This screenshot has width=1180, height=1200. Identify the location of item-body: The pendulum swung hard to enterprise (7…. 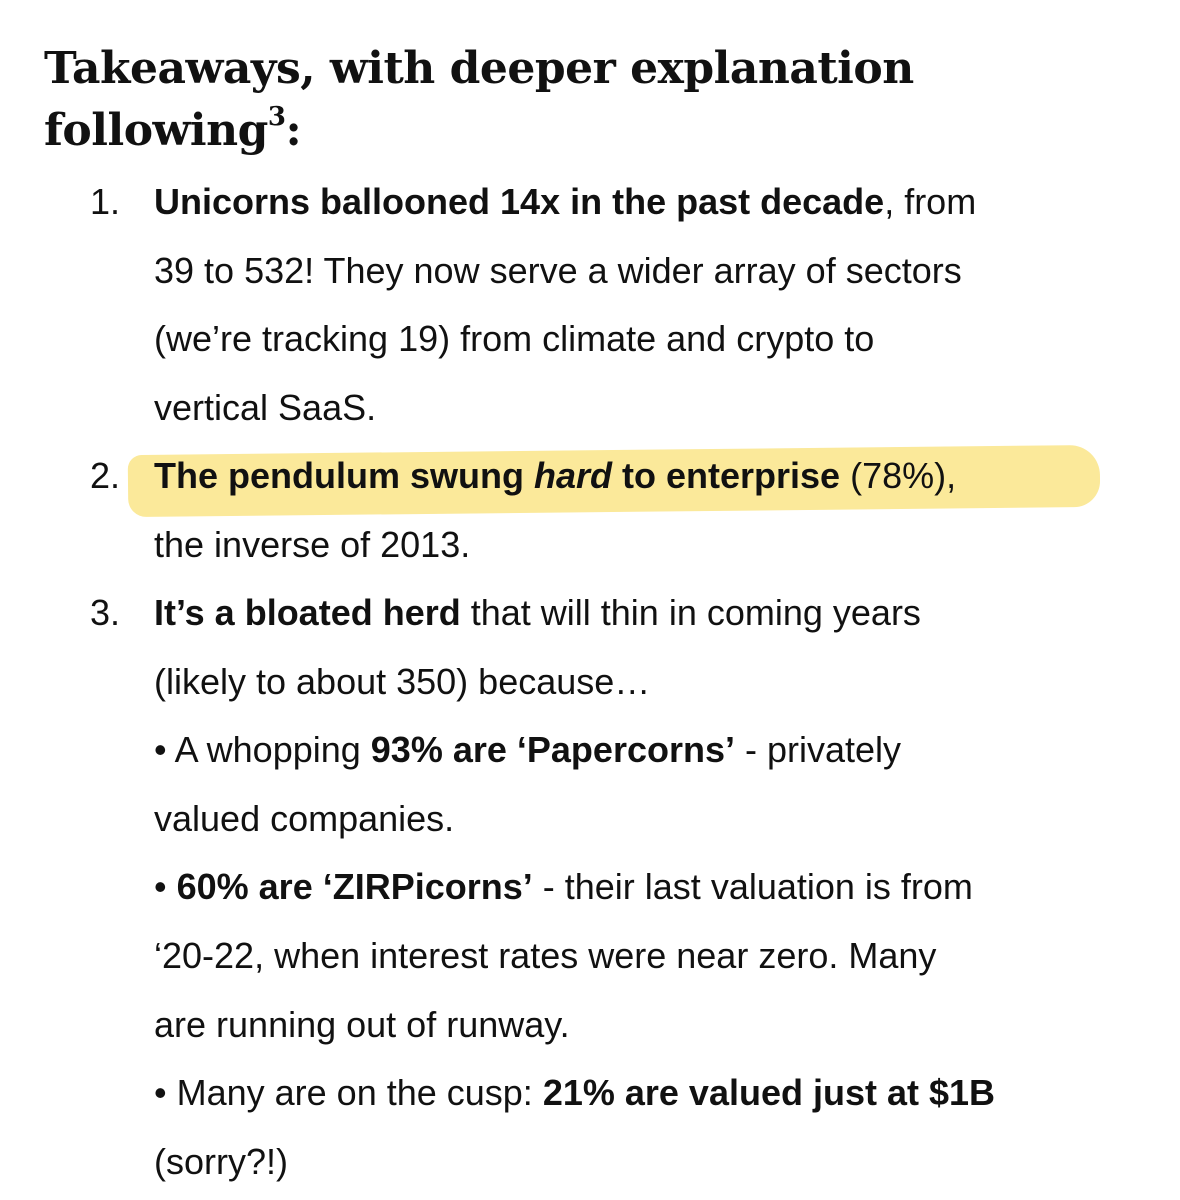
(654, 510).